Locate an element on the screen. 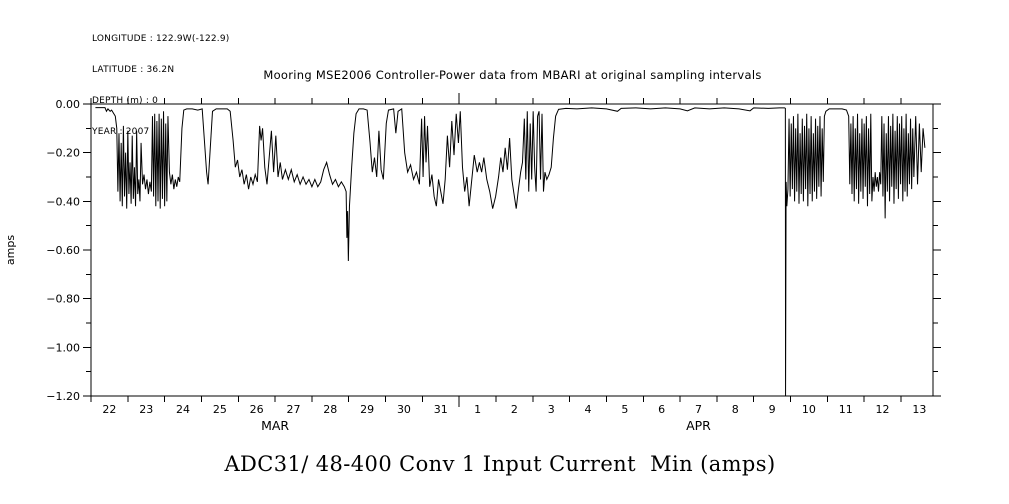 The image size is (1009, 504). x-tick-label: 5 is located at coordinates (624, 409).